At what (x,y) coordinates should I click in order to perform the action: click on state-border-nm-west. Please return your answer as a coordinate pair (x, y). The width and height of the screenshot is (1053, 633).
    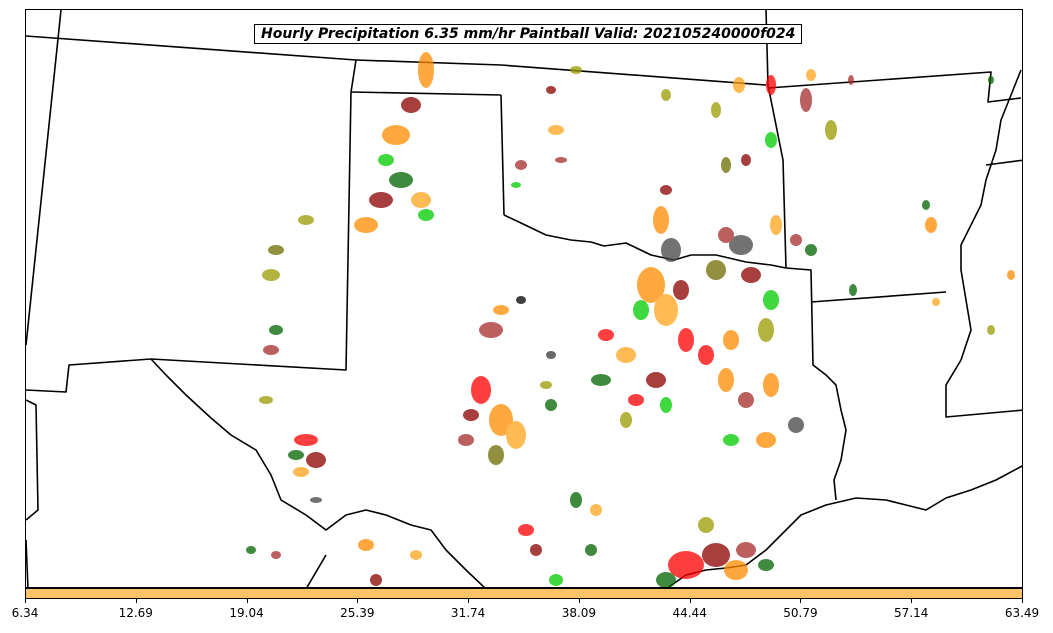
    Looking at the image, I should click on (89, 375).